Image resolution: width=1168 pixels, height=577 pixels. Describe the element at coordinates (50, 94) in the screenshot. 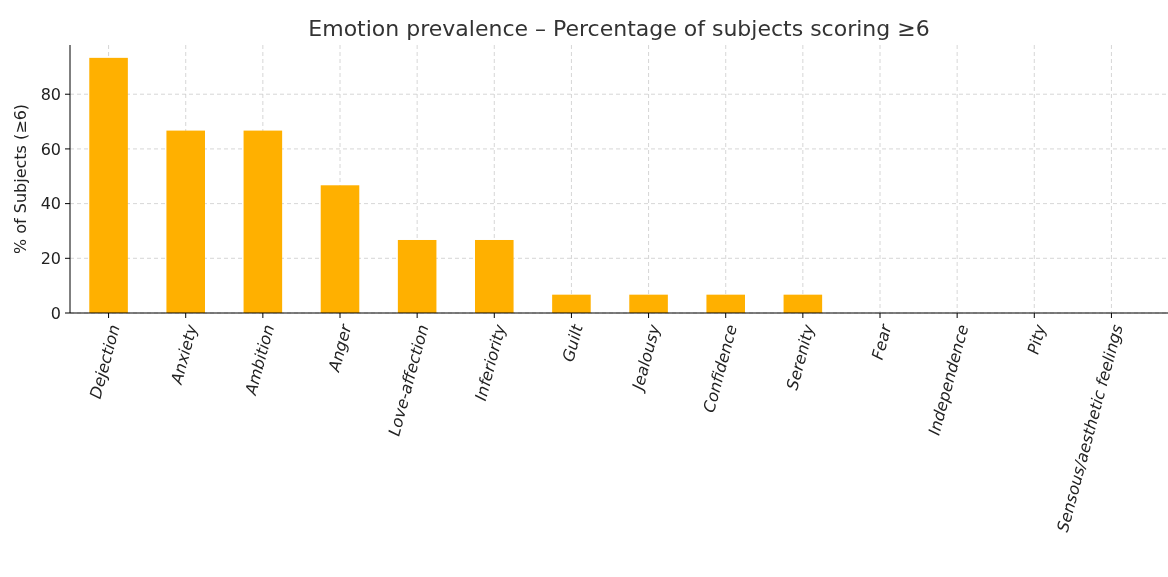

I see `y-tick-label: 80` at that location.